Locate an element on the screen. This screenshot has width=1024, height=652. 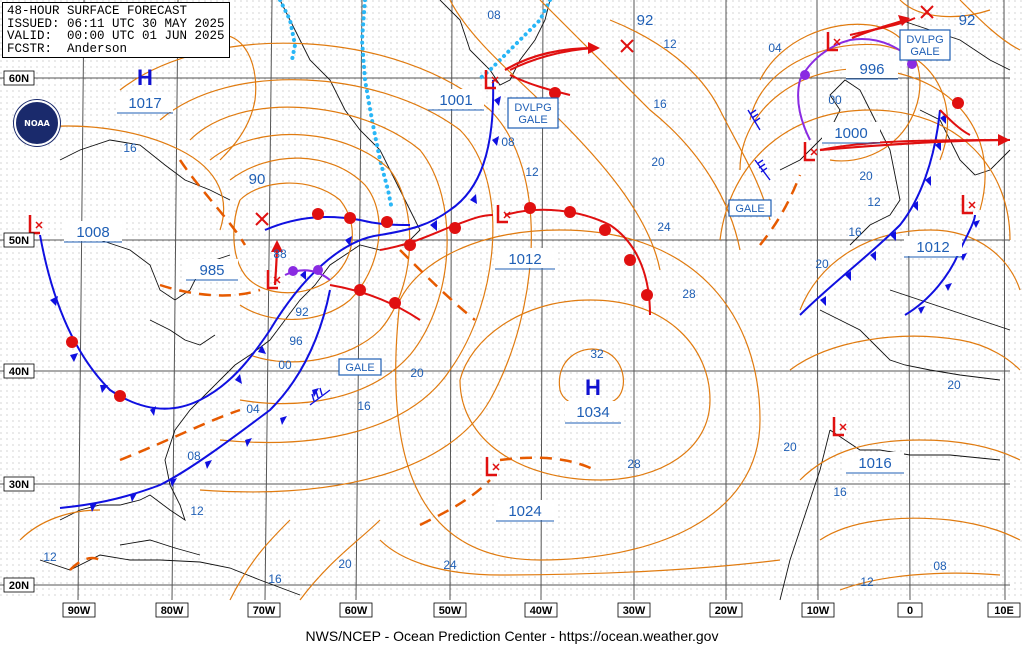
lon-label: 10W is located at coordinates (818, 611).